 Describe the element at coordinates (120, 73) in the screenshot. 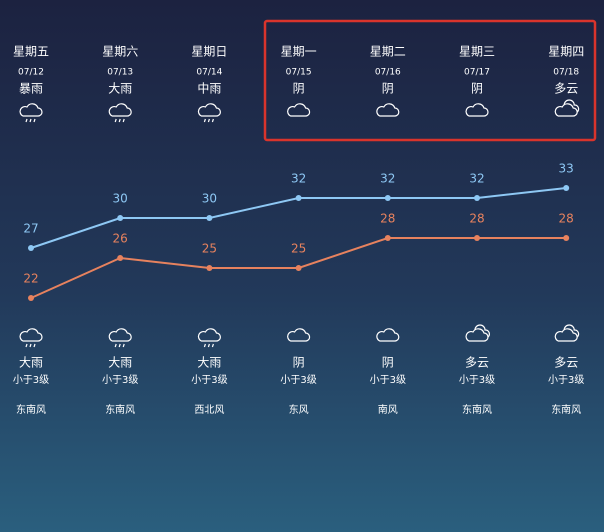

I see `date: 07/13` at that location.